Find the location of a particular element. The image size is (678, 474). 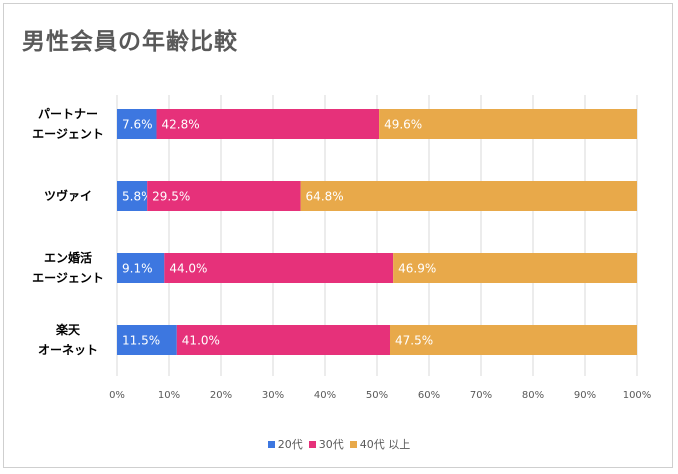

data-label: 9.1% is located at coordinates (137, 269).